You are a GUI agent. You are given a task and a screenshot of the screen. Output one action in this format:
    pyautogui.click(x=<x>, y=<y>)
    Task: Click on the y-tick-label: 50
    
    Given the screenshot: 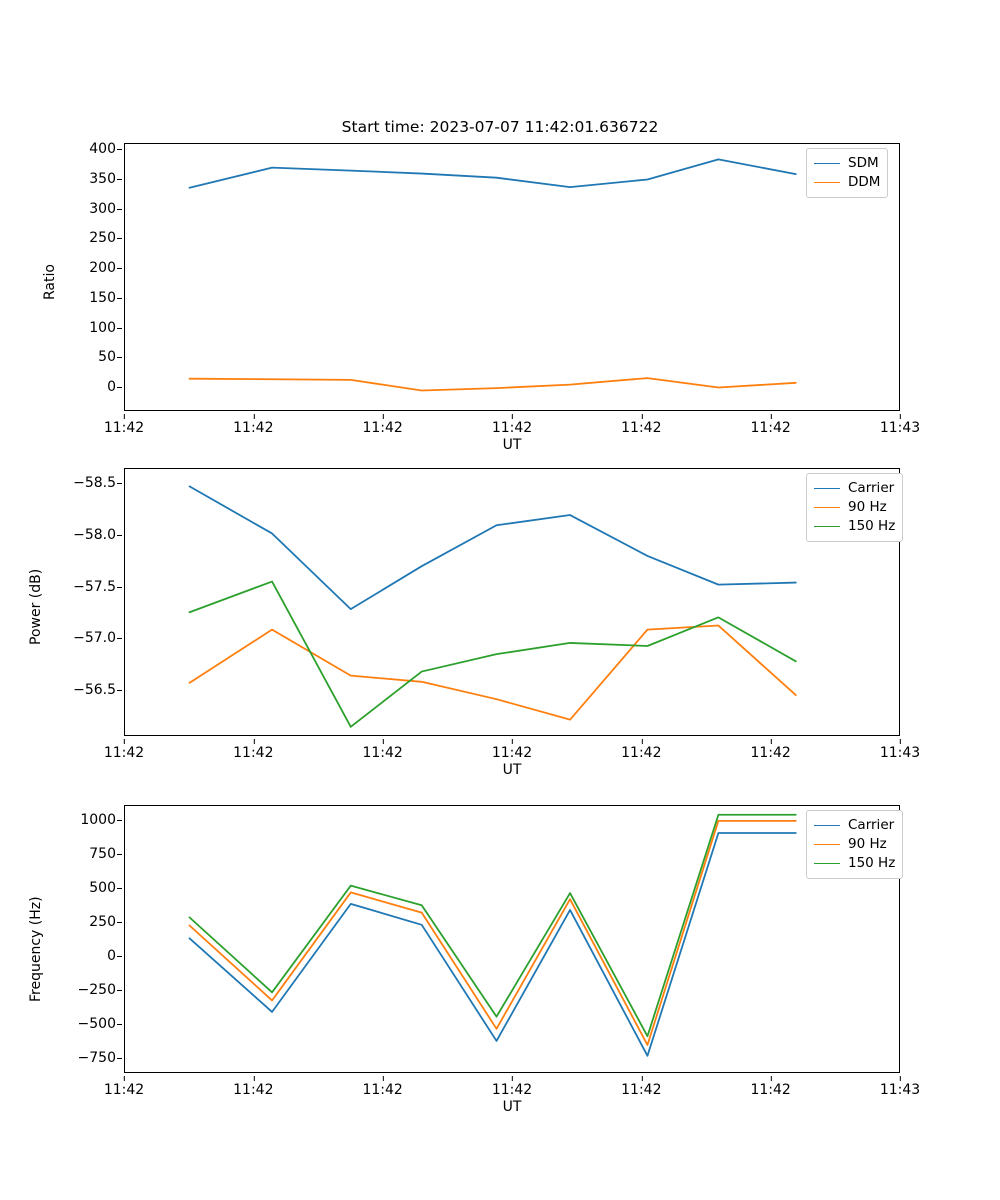 What is the action you would take?
    pyautogui.click(x=81, y=357)
    